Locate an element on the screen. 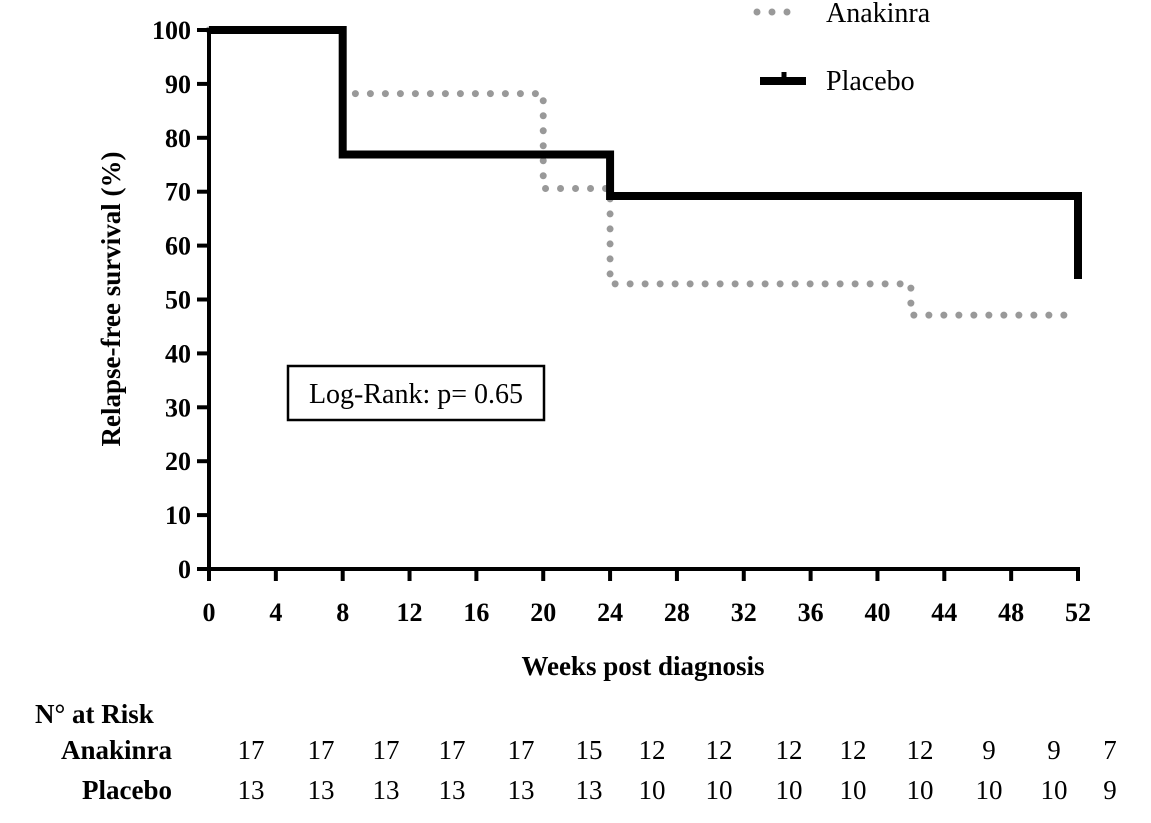  x-tick-label: 16 is located at coordinates (476, 612).